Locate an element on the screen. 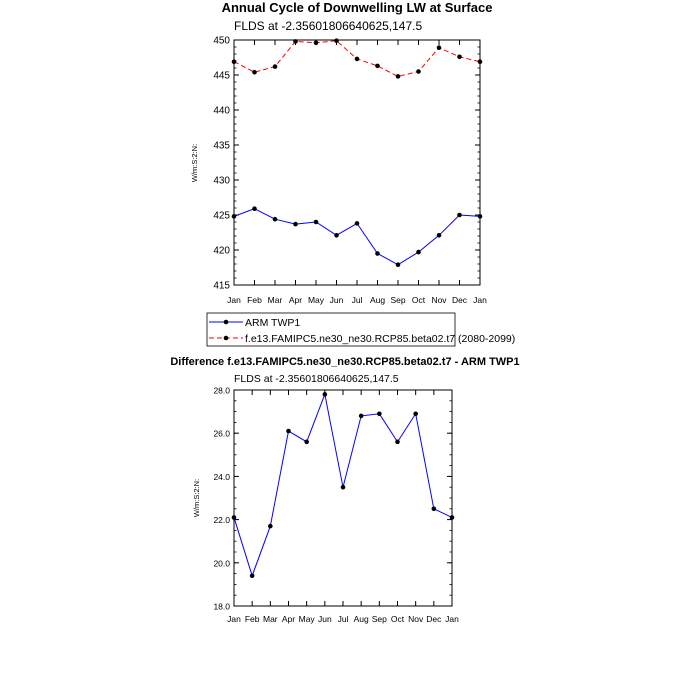  y-tick-label: 20.0 is located at coordinates (221, 563).